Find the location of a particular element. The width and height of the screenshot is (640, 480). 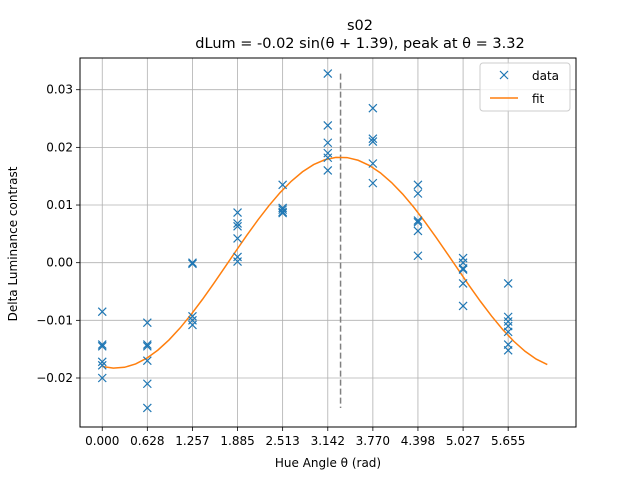

legend-label-data: data is located at coordinates (545, 76).